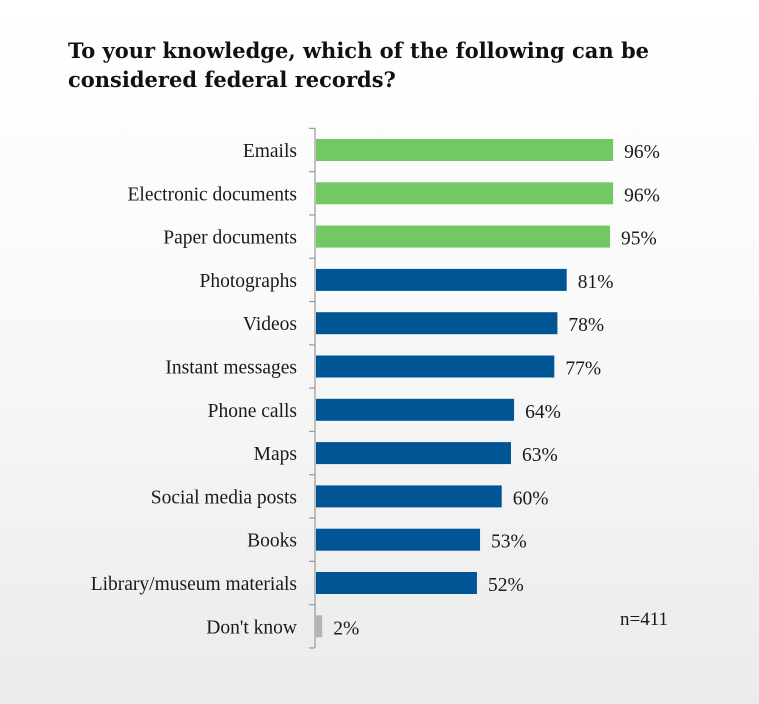 Image resolution: width=759 pixels, height=704 pixels. Describe the element at coordinates (509, 542) in the screenshot. I see `data-label: 53%` at that location.